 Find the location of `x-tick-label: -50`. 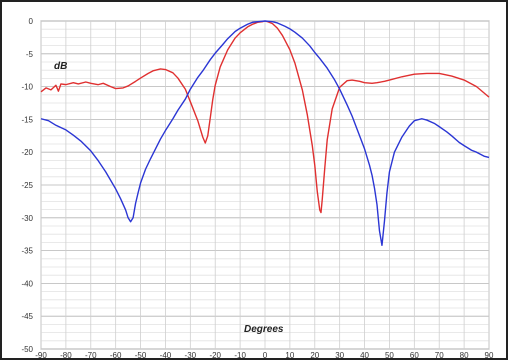

x-tick-label: -50 is located at coordinates (141, 355).